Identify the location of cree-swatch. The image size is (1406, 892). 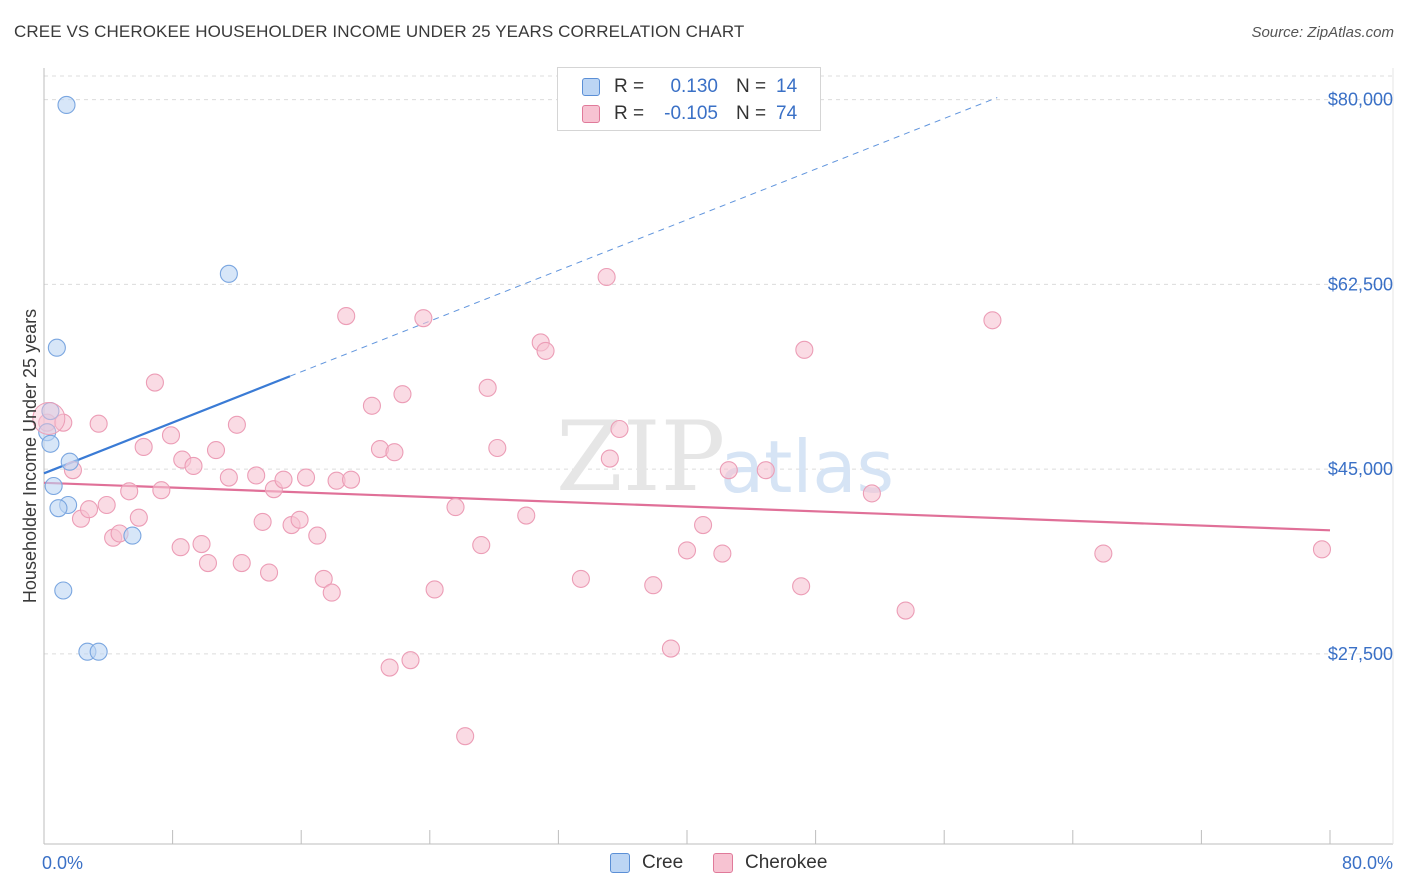
(591, 87).